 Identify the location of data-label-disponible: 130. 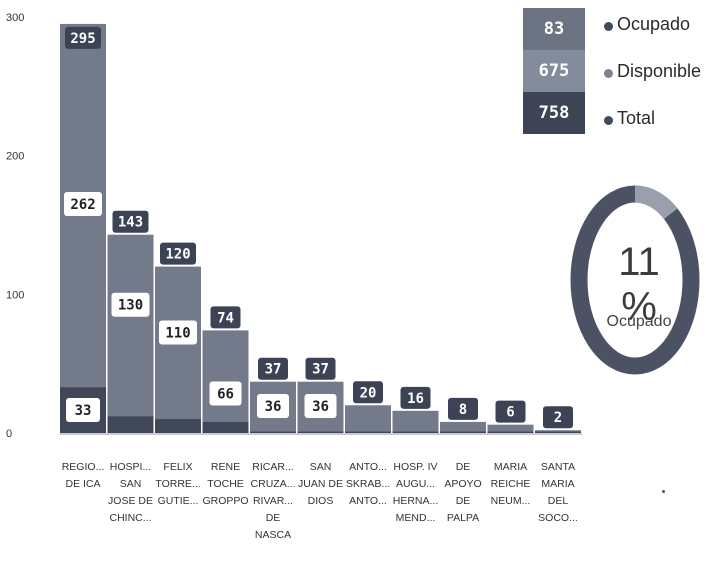
(130, 306).